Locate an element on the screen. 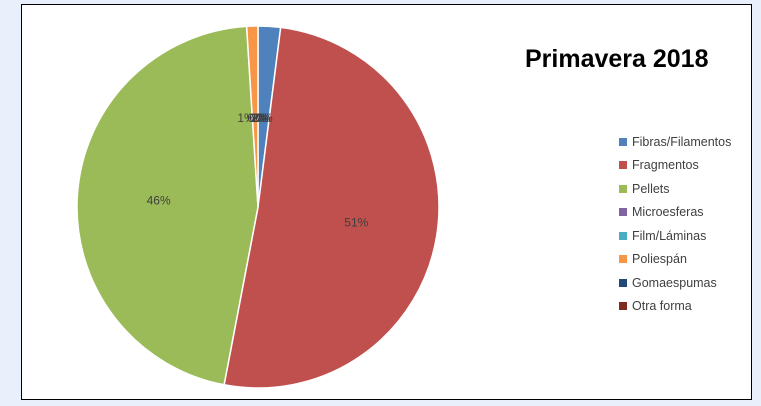 This screenshot has width=761, height=406. legend-item-fragmentos: Fragmentos is located at coordinates (675, 166).